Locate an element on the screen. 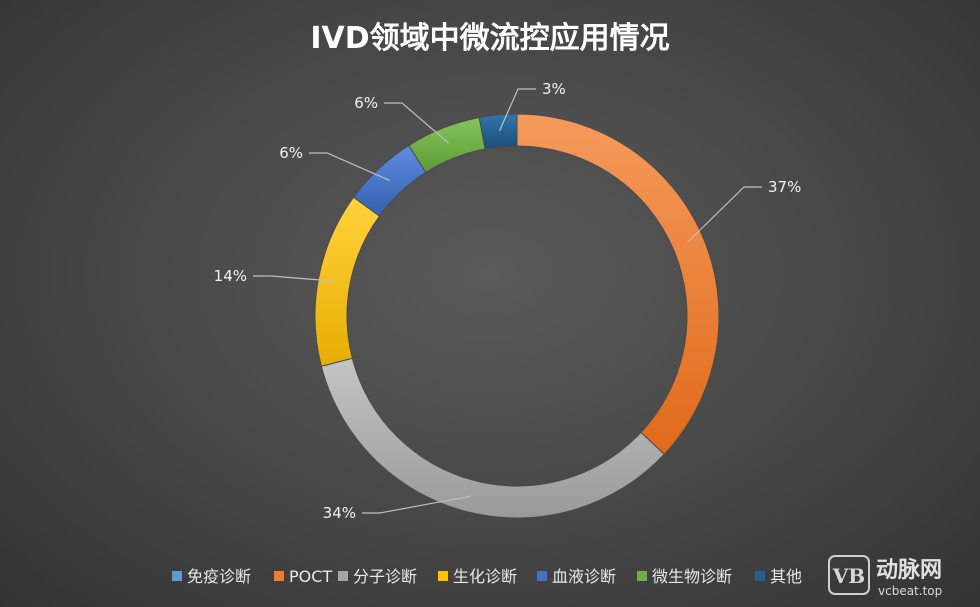 The height and width of the screenshot is (607, 980). legend-item-免疫诊断: 免疫诊断 is located at coordinates (211, 576).